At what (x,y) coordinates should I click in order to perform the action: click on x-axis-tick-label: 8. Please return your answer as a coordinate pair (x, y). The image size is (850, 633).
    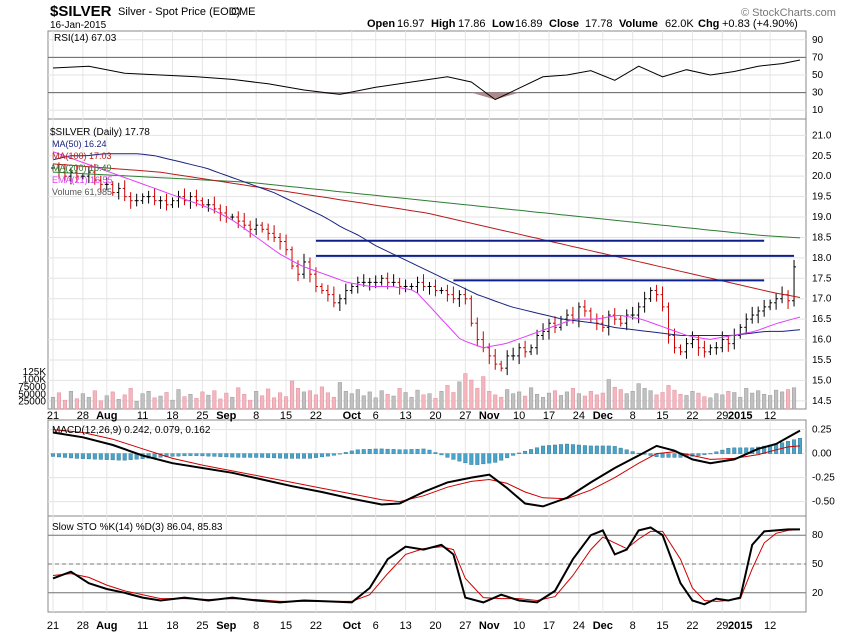
    Looking at the image, I should click on (256, 626).